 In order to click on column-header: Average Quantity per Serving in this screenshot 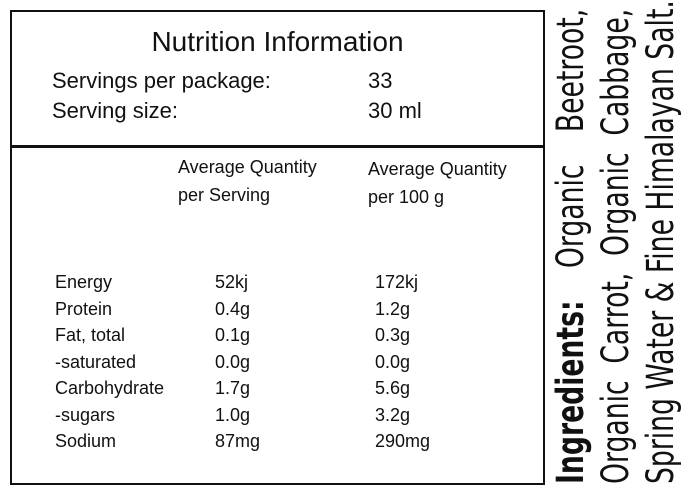, I will do `click(247, 181)`.